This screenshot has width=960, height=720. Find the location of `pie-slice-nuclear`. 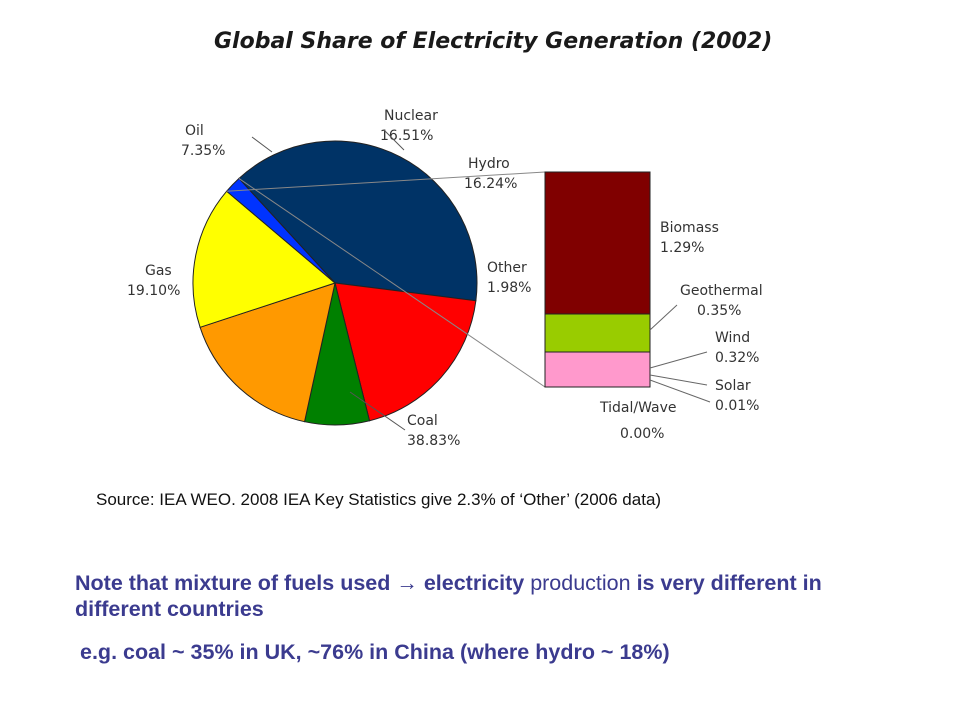

pie-slice-nuclear is located at coordinates (267, 352).